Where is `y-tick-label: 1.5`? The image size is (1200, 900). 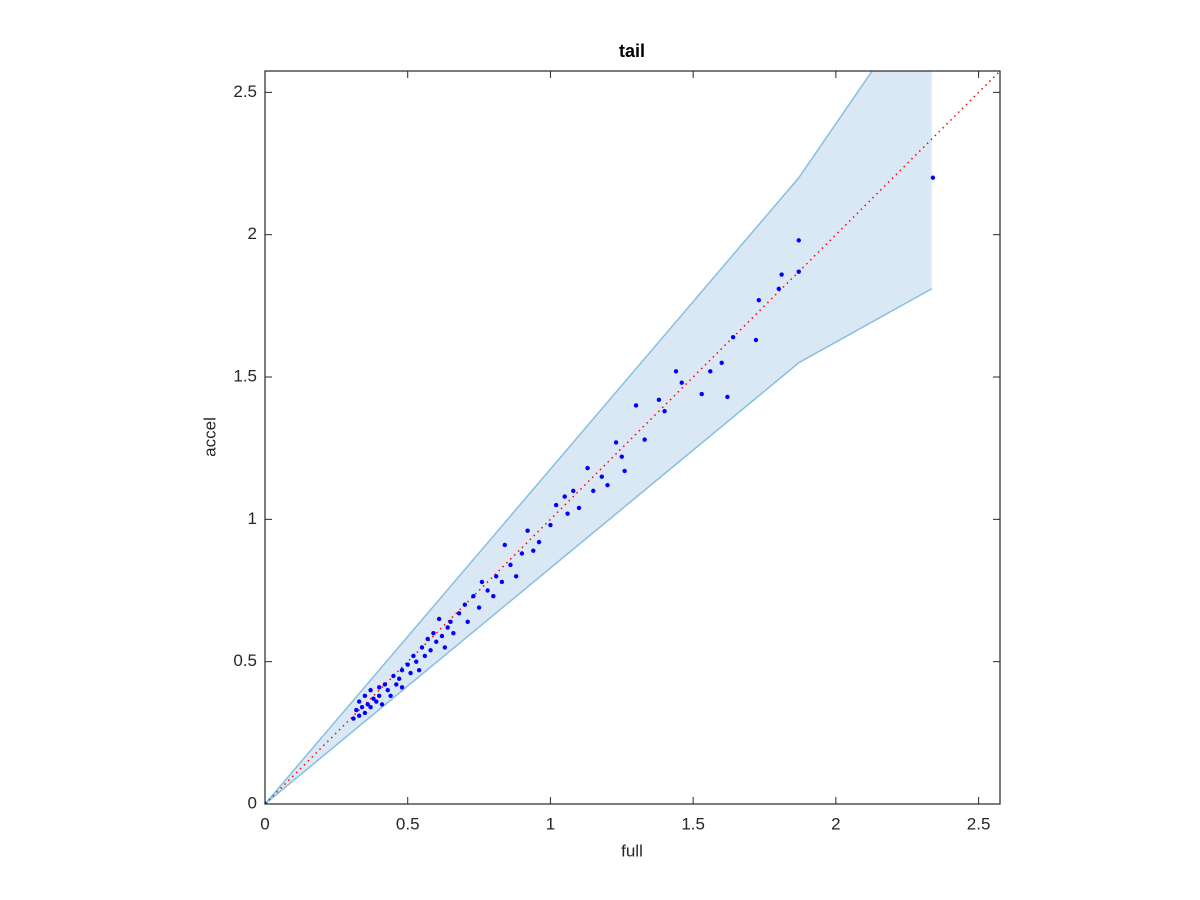
y-tick-label: 1.5 is located at coordinates (245, 375).